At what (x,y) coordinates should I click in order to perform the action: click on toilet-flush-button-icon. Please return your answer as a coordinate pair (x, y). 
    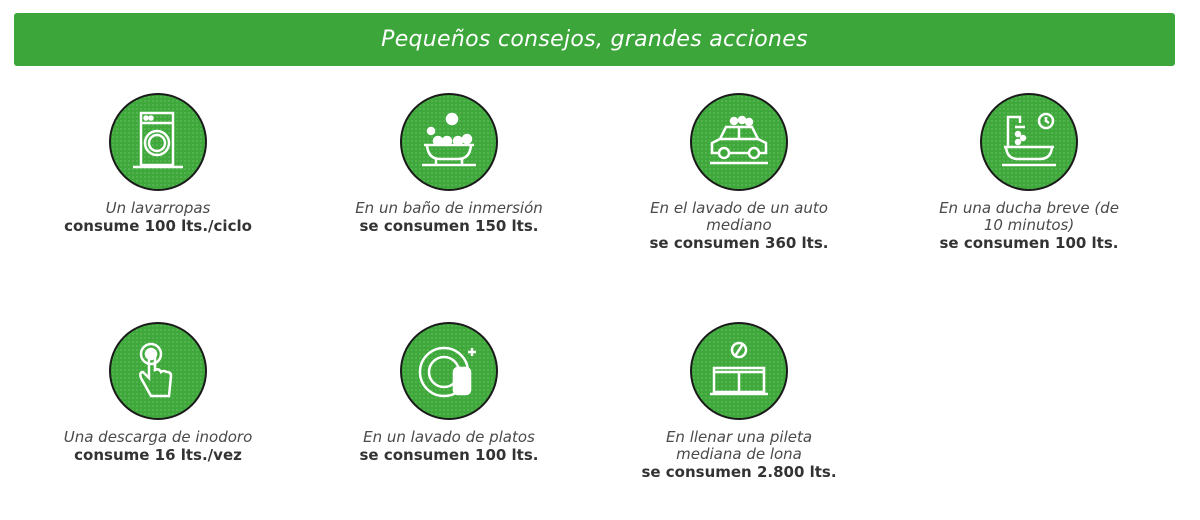
    Looking at the image, I should click on (158, 371).